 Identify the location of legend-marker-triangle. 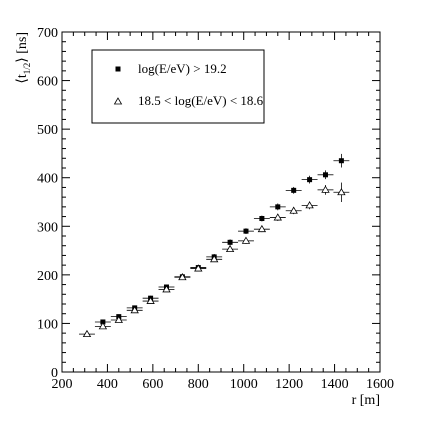
(118, 101).